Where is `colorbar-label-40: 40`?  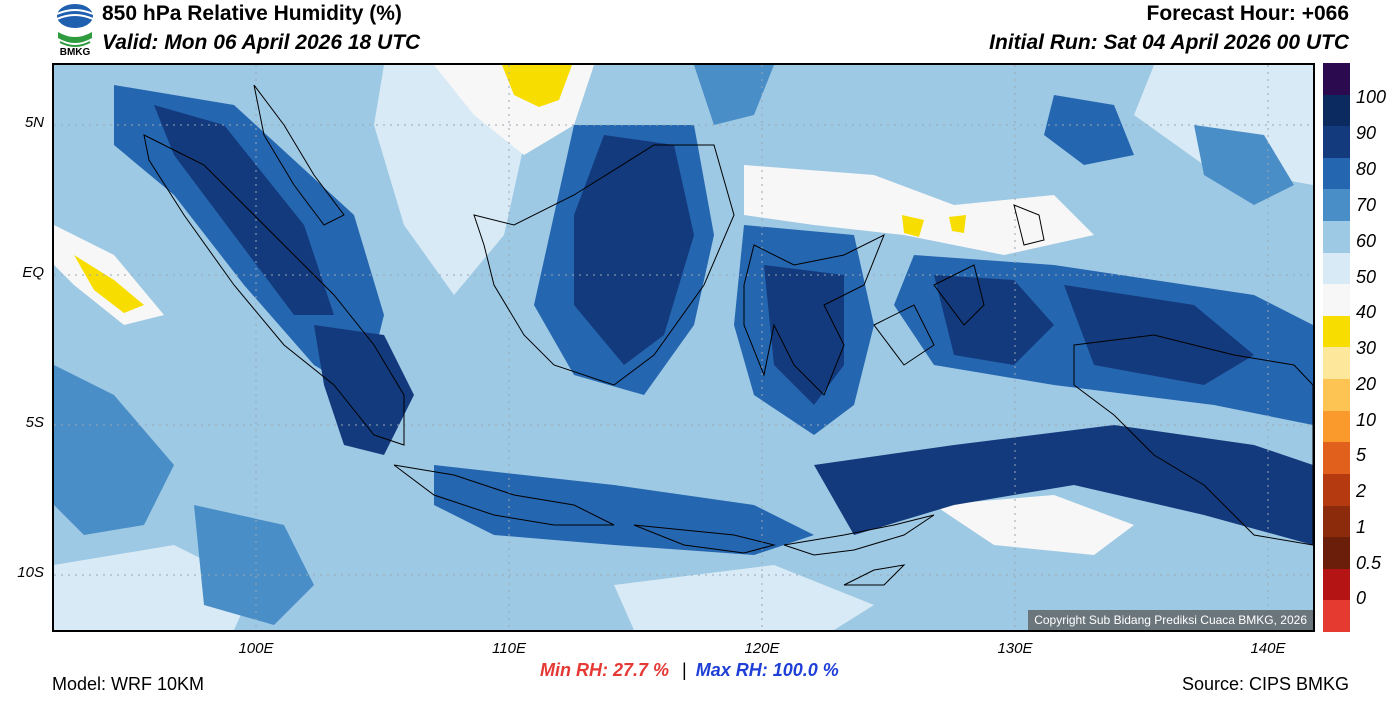 colorbar-label-40: 40 is located at coordinates (1366, 312).